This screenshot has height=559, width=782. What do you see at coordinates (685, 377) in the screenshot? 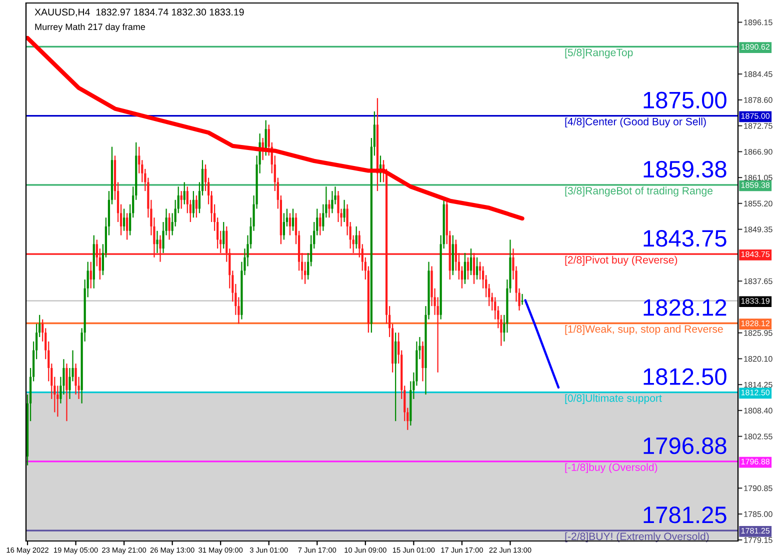
I see `annotation: 1812.50` at bounding box center [685, 377].